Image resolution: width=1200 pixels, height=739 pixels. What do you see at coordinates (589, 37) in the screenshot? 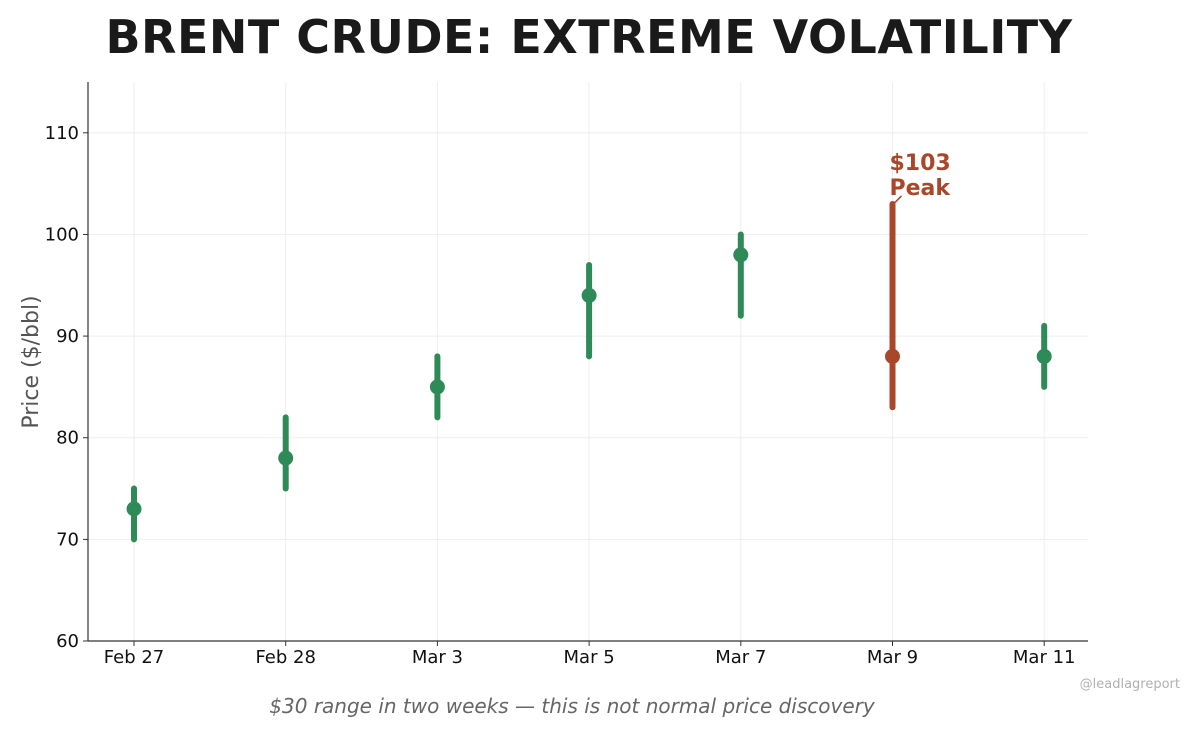
I see `chart-title: BRENT CRUDE: EXTREME VOLATILITY` at bounding box center [589, 37].